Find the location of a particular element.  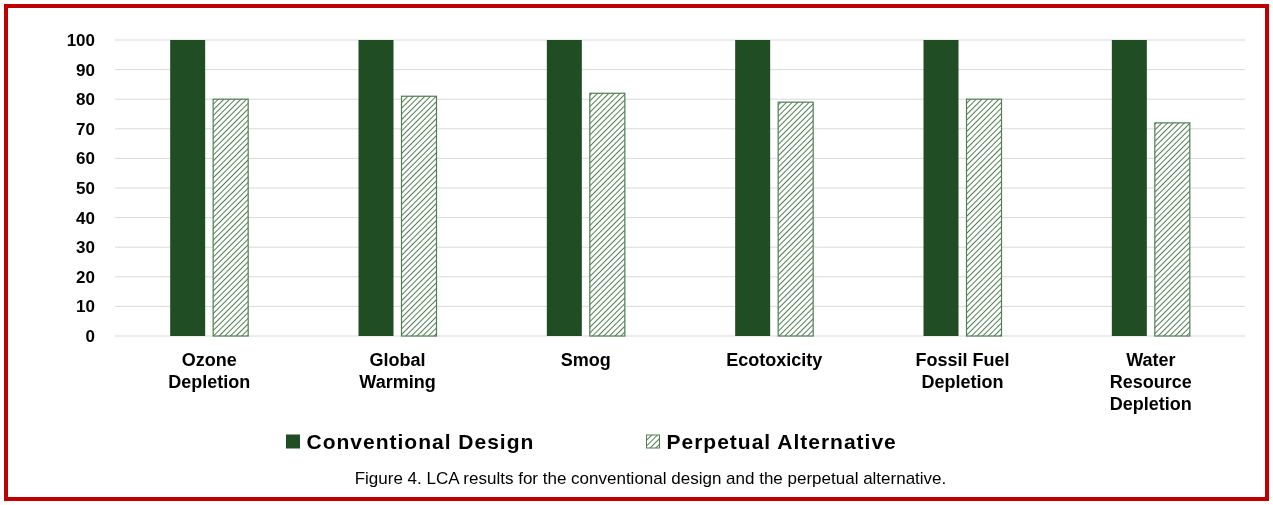

y-tick-label: 90 is located at coordinates (85, 70).